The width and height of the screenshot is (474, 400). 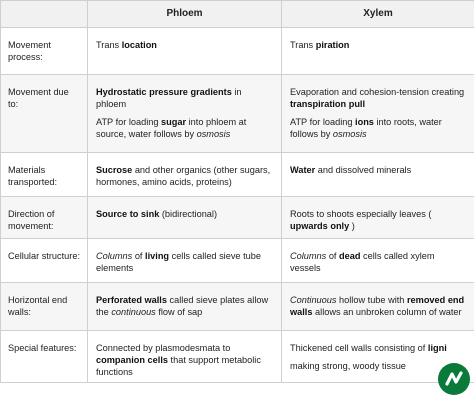 I want to click on bold-text: upwards only, so click(x=320, y=226).